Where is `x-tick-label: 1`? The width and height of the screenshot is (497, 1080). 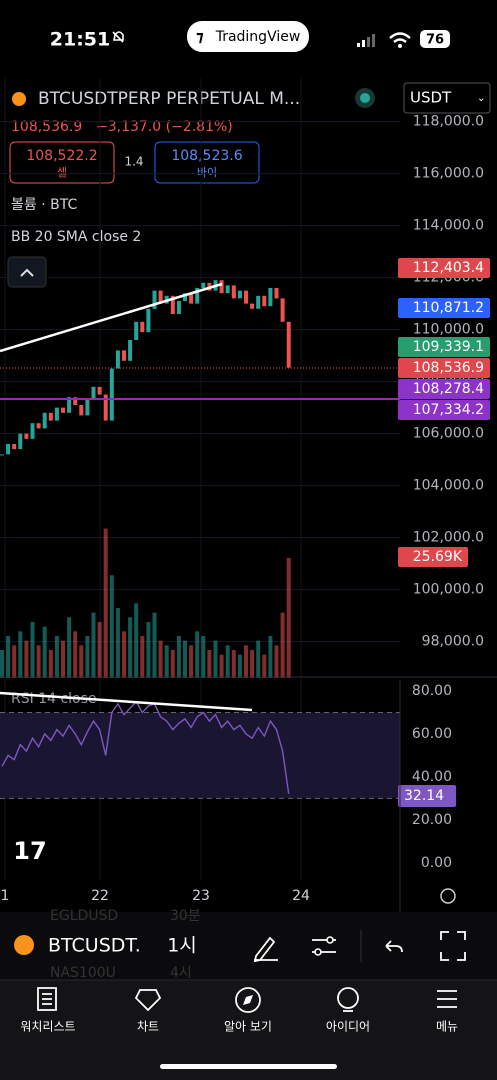 x-tick-label: 1 is located at coordinates (5, 896).